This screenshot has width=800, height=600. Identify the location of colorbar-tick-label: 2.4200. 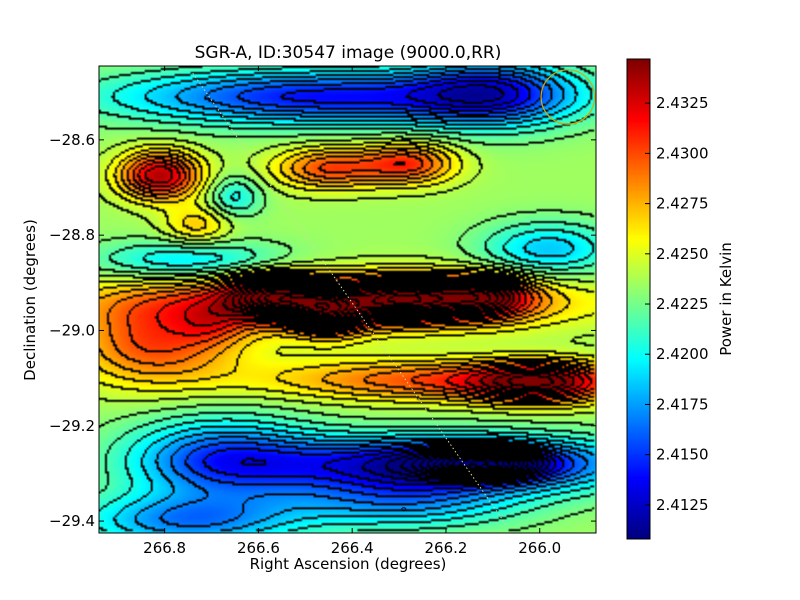
(682, 354).